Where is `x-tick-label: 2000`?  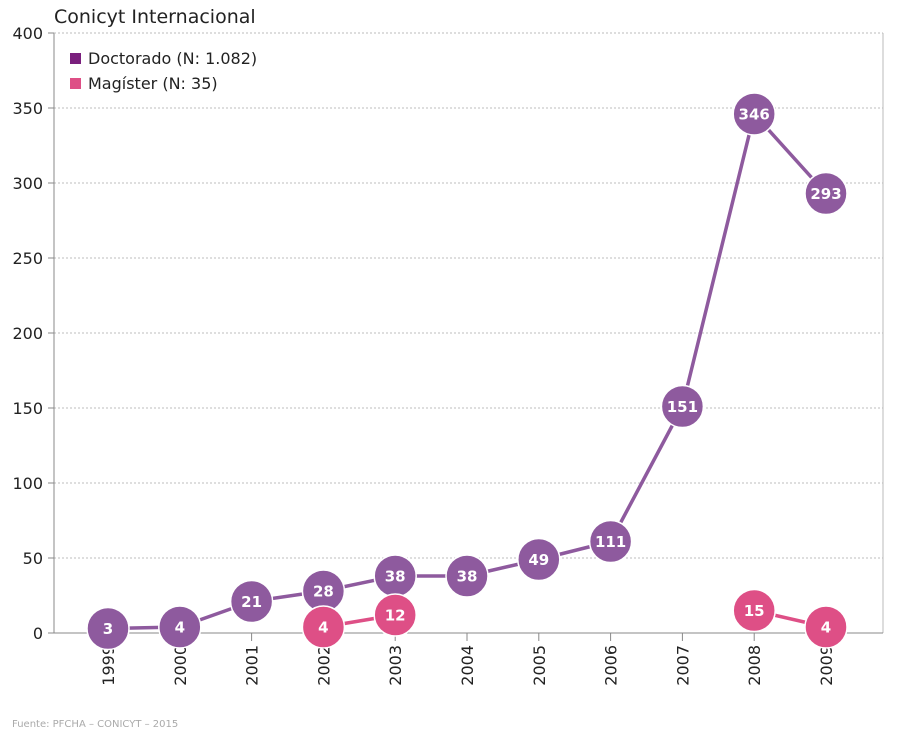
x-tick-label: 2000 is located at coordinates (180, 665).